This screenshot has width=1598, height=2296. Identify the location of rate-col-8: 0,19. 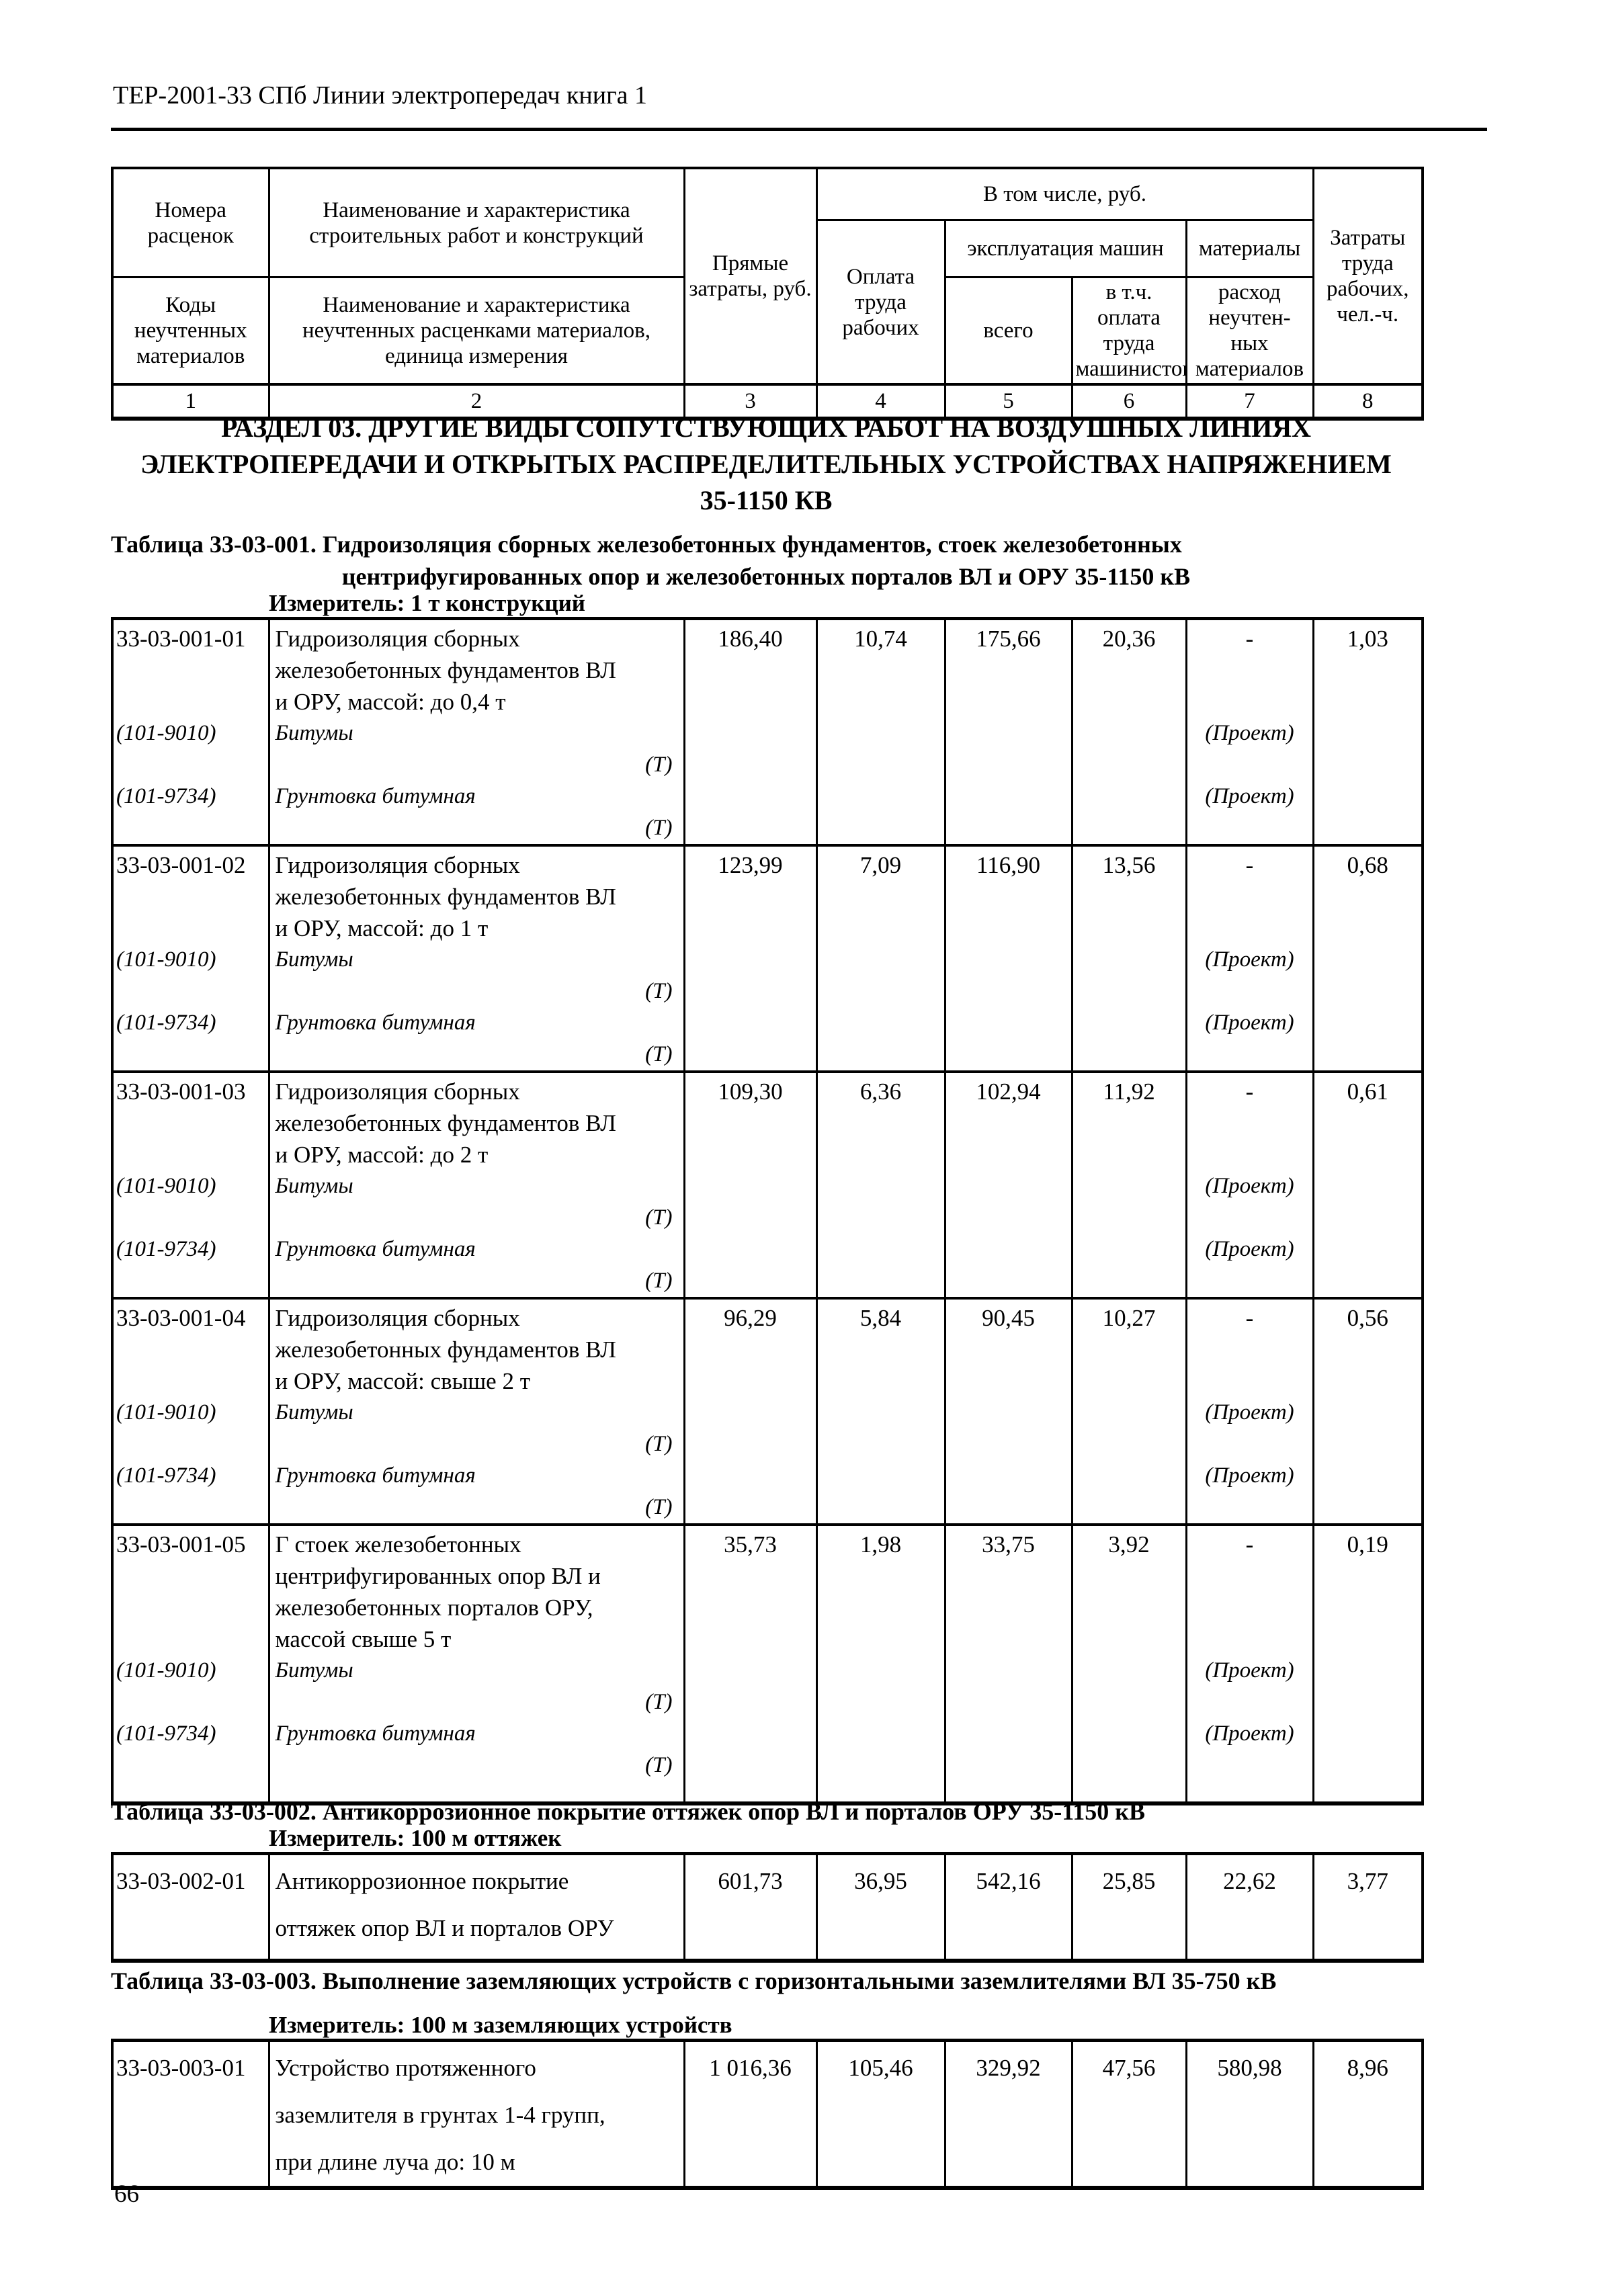
(1368, 1663).